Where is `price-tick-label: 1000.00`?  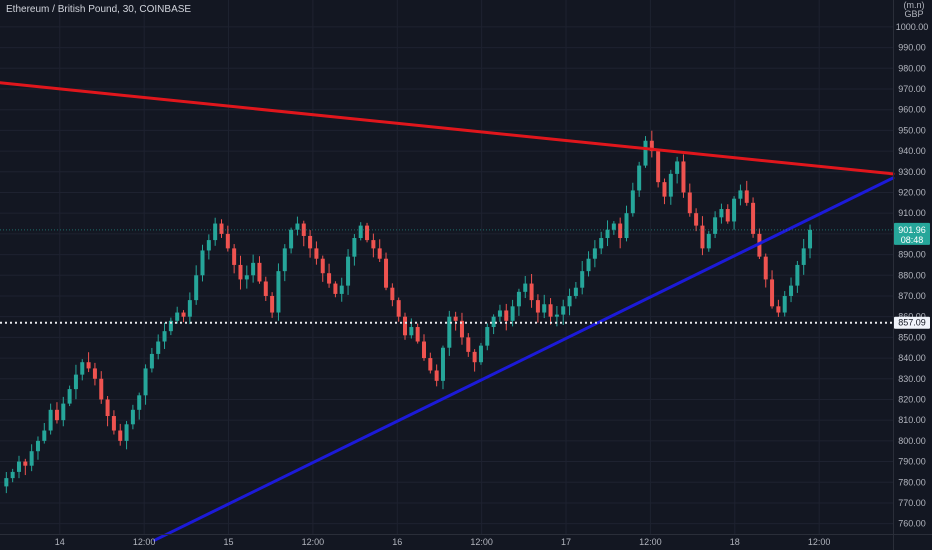
price-tick-label: 1000.00 is located at coordinates (912, 27).